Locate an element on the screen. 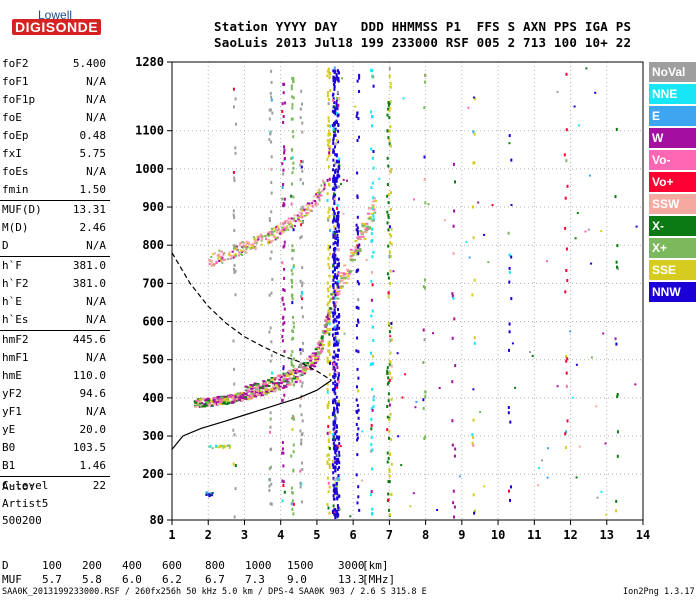 The image size is (700, 600). legend-sse: SSE is located at coordinates (672, 270).